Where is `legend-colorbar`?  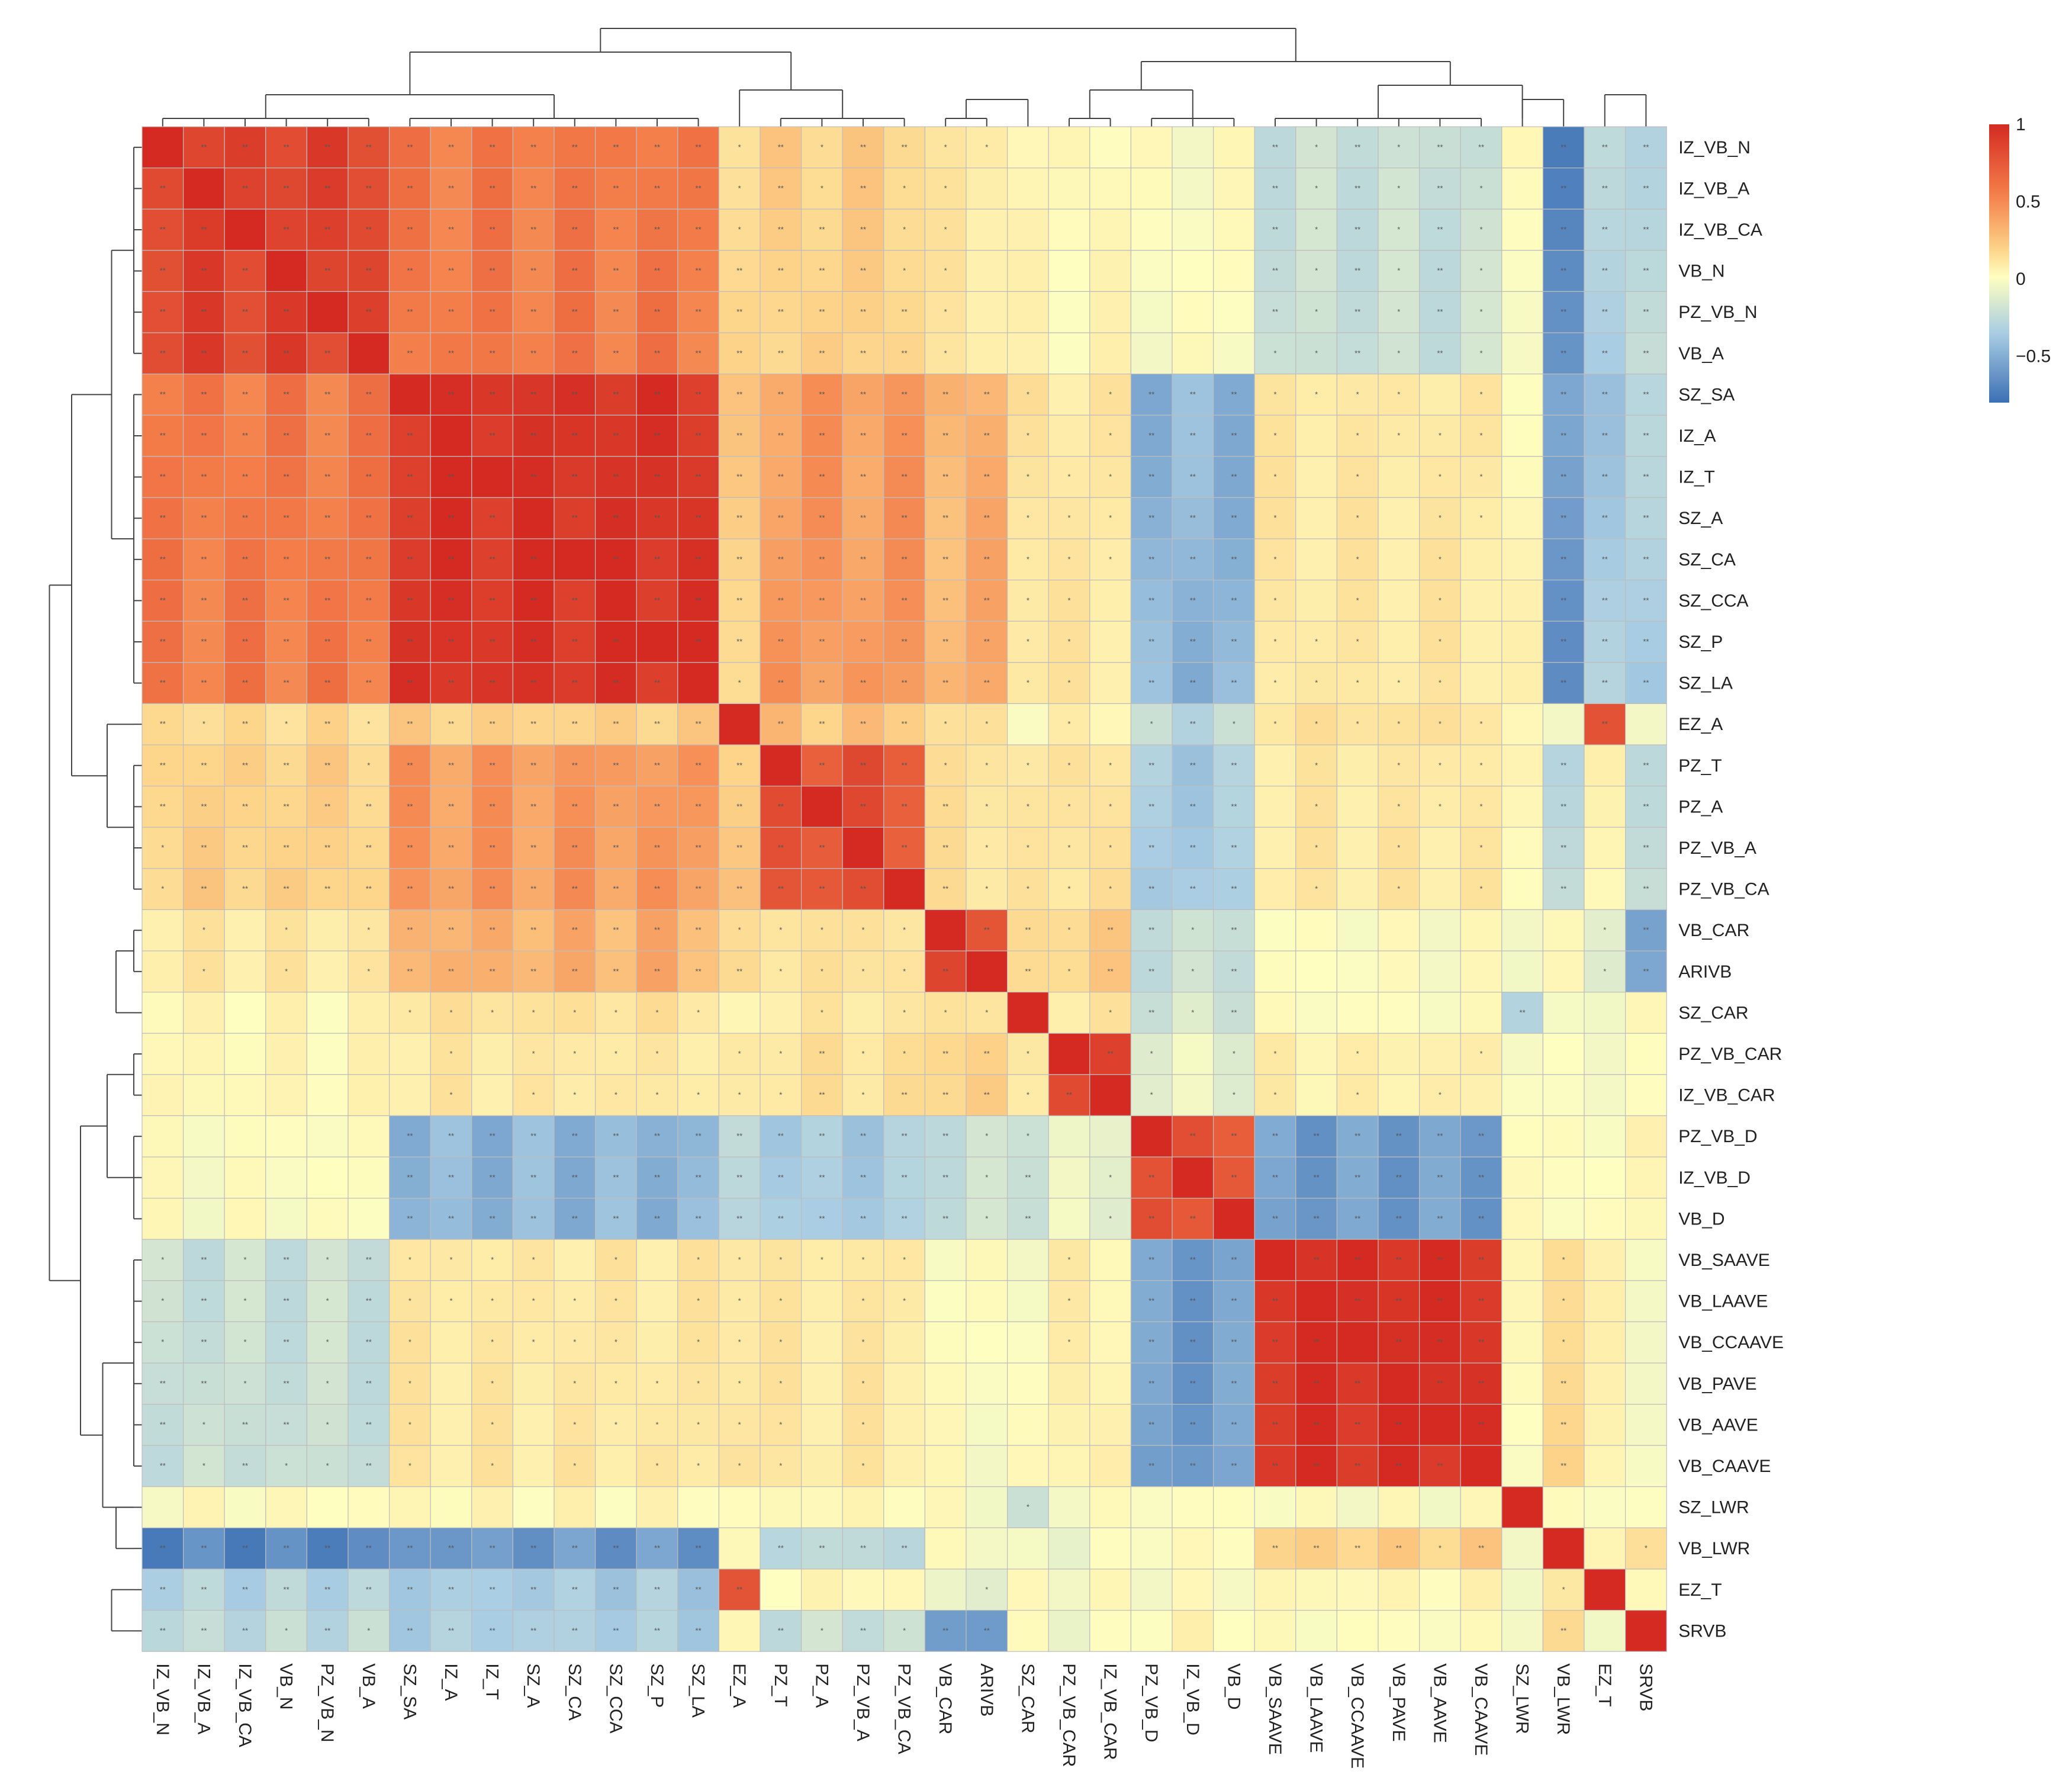 legend-colorbar is located at coordinates (1999, 263).